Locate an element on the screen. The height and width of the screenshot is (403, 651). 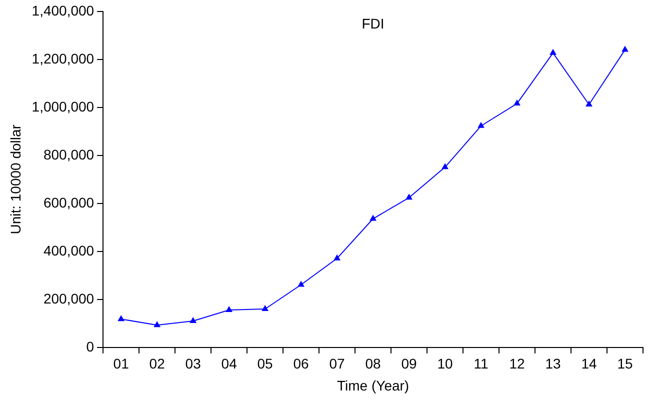
x-tick-label: 12 is located at coordinates (517, 364).